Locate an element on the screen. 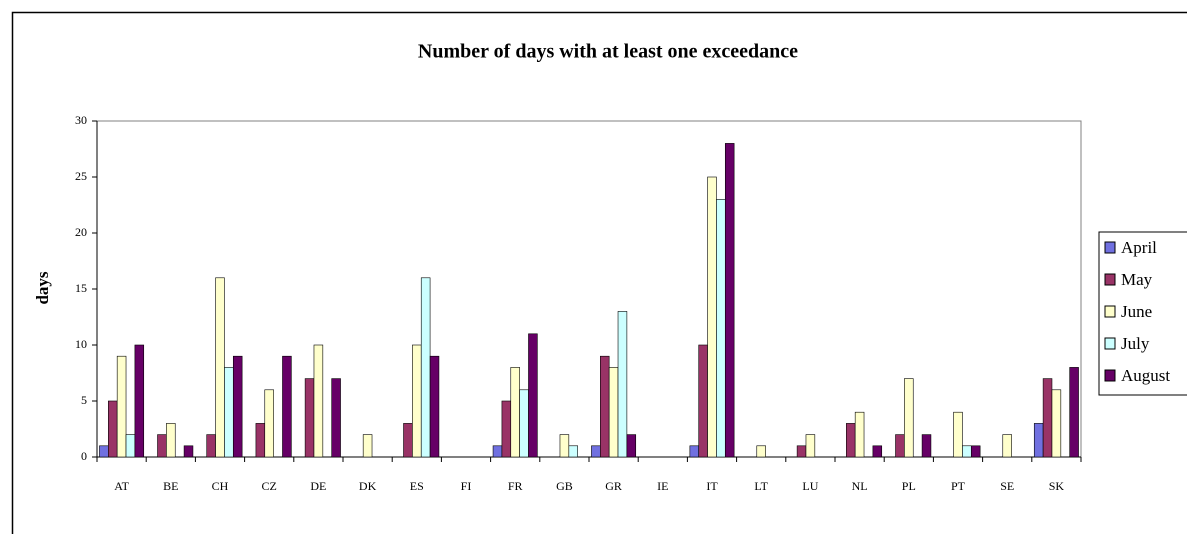 Image resolution: width=1187 pixels, height=534 pixels. x-tick-label: FI is located at coordinates (466, 486).